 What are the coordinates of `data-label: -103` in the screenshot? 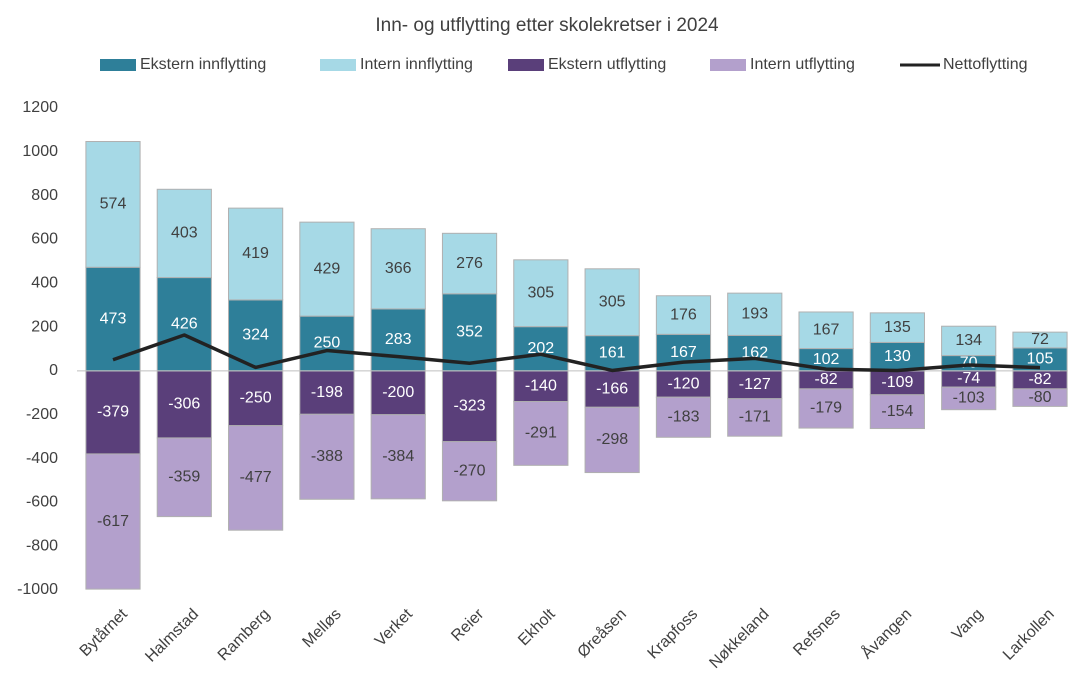 It's located at (969, 398).